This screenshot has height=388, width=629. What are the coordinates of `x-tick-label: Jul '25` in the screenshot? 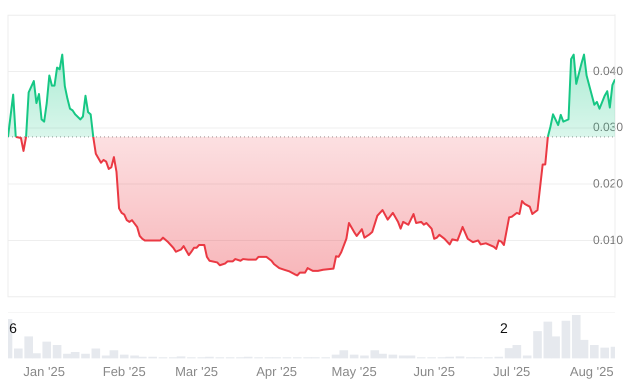 It's located at (511, 371).